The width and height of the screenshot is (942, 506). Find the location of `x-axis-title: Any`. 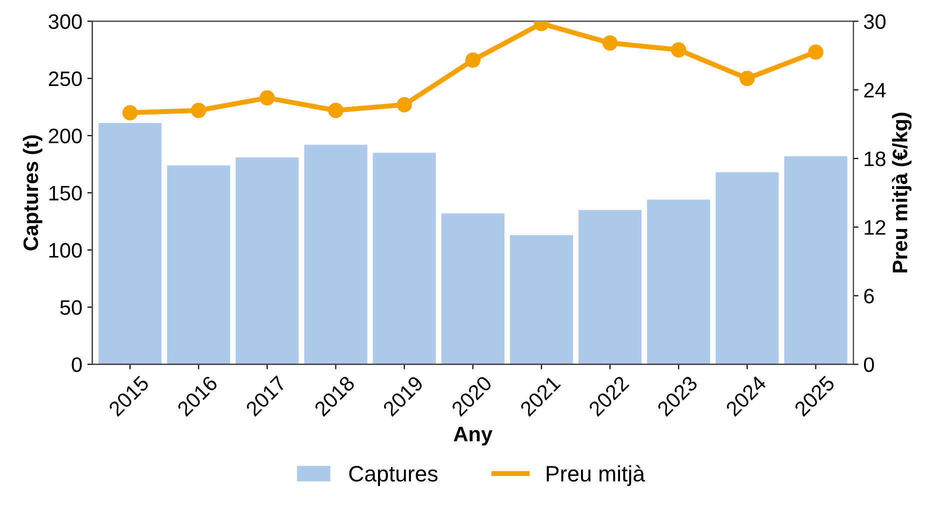

x-axis-title: Any is located at coordinates (473, 436).